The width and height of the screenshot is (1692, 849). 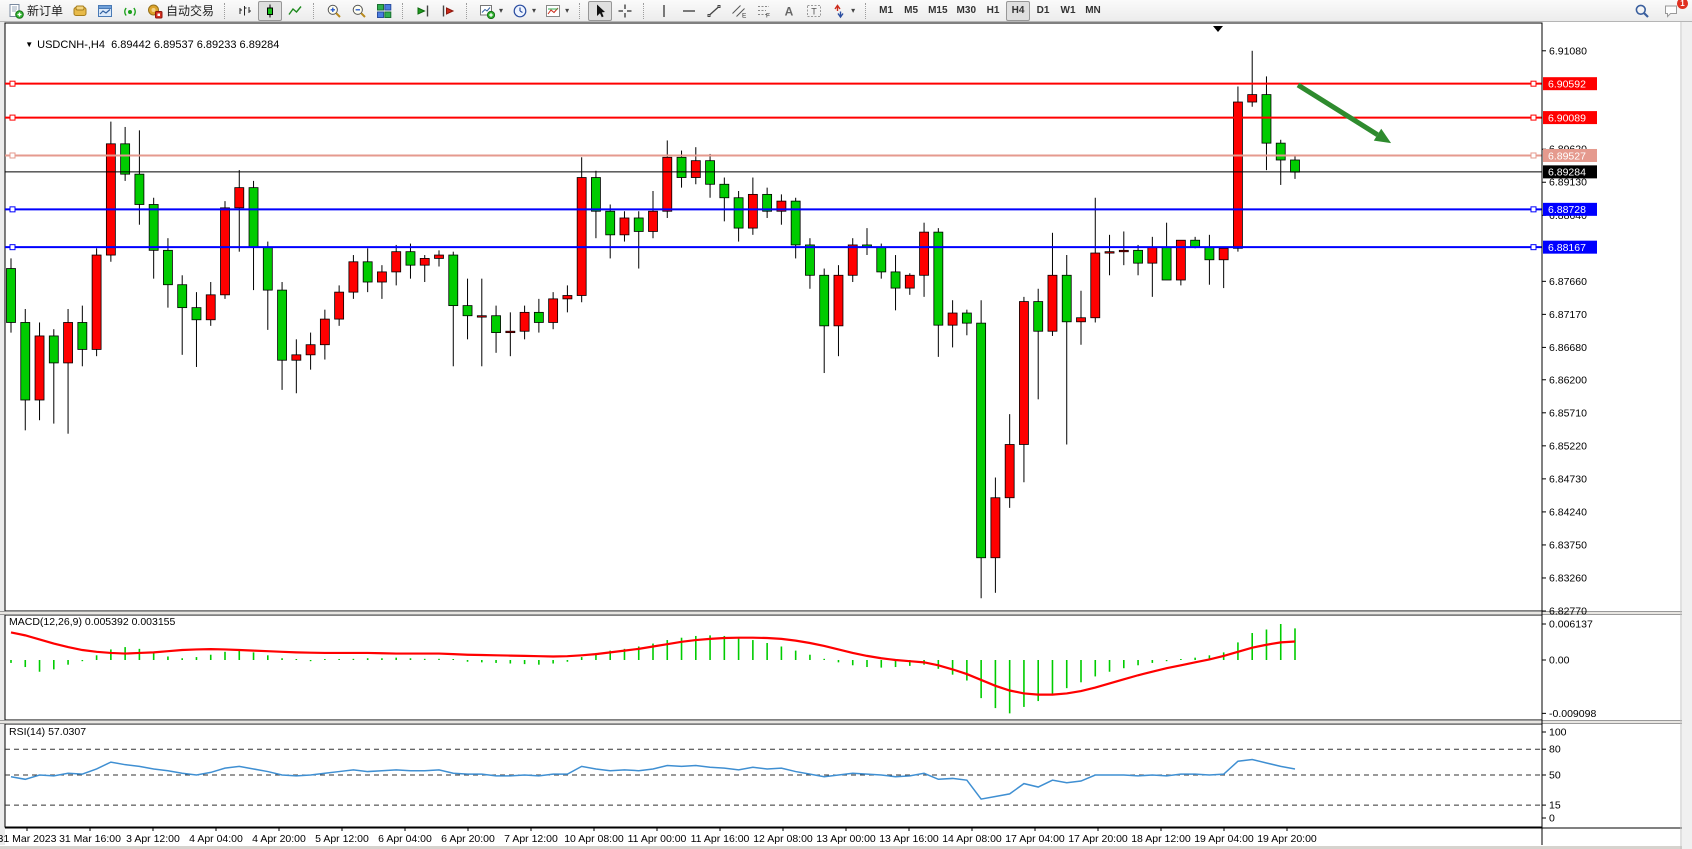 I want to click on svg-text: 6.91080, so click(x=1568, y=51).